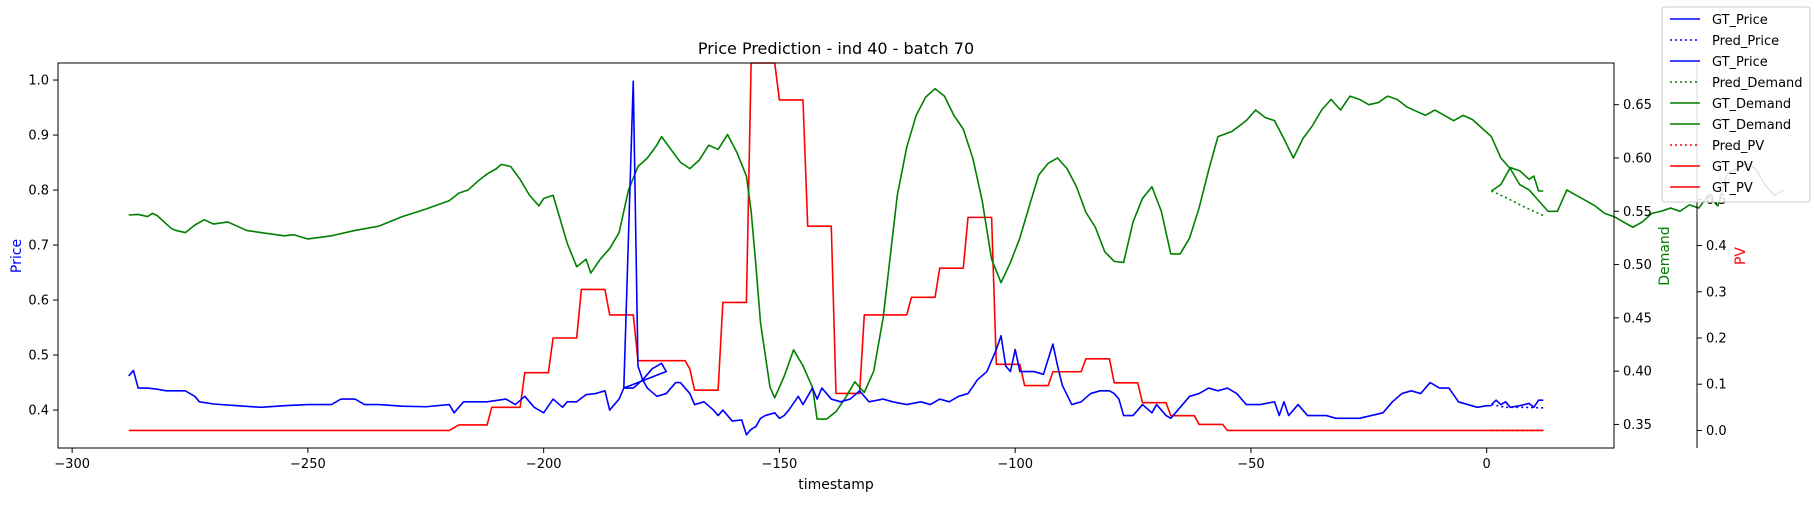 The height and width of the screenshot is (505, 1814). I want to click on y-axis-label-demand: Demand, so click(1665, 255).